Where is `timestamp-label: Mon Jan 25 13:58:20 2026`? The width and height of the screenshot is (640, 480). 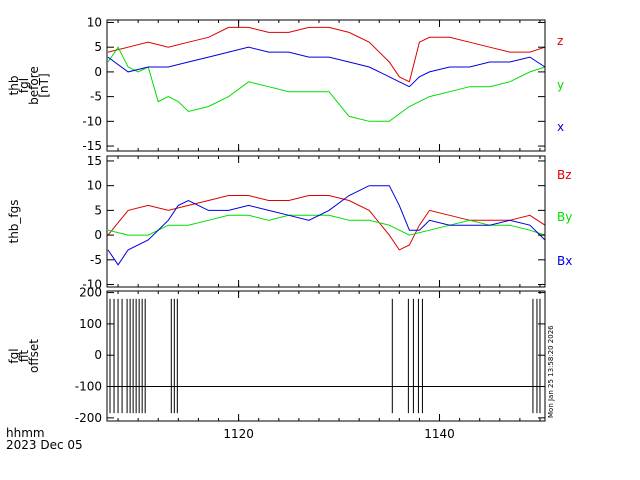 timestamp-label: Mon Jan 25 13:58:20 2026 is located at coordinates (551, 371).